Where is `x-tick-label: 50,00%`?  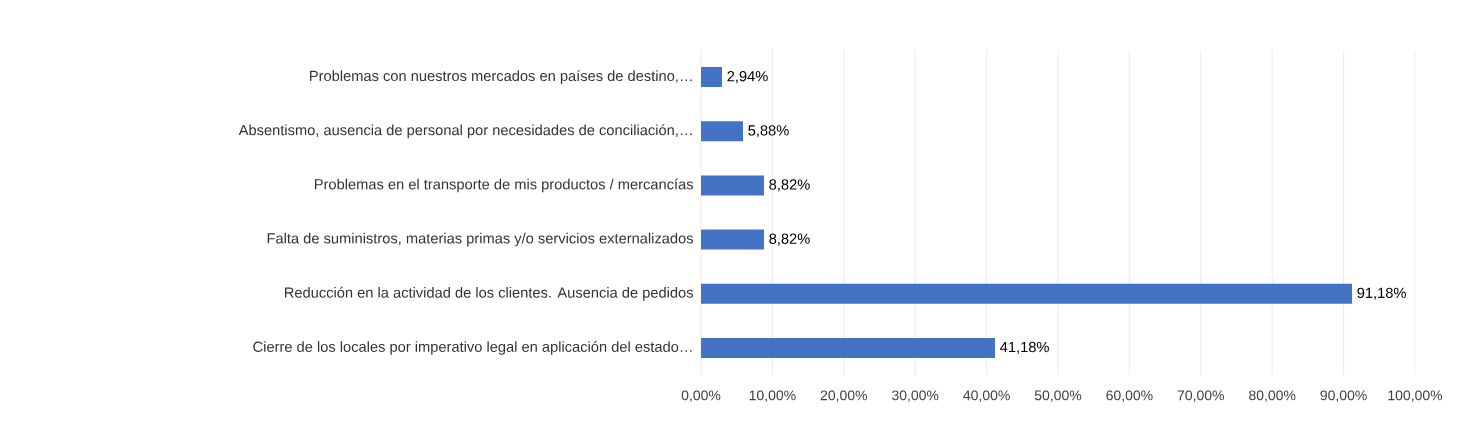
x-tick-label: 50,00% is located at coordinates (1058, 396).